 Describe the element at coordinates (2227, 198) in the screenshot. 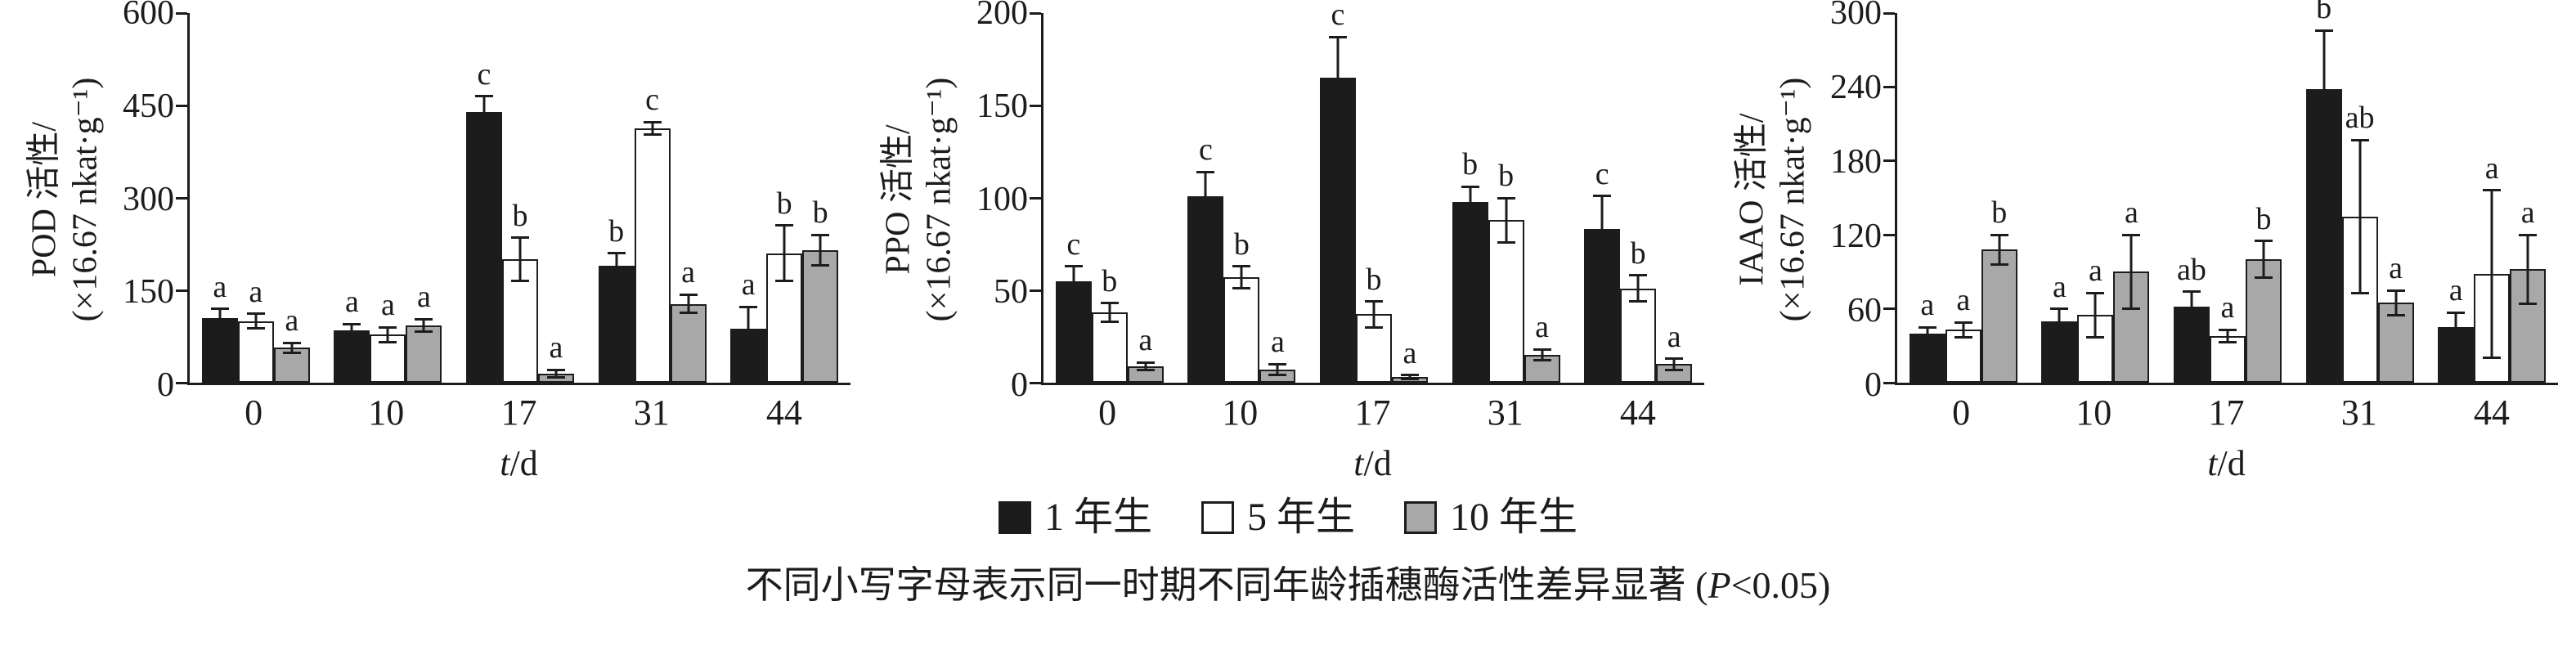

I see `bar-group: ab a b` at that location.